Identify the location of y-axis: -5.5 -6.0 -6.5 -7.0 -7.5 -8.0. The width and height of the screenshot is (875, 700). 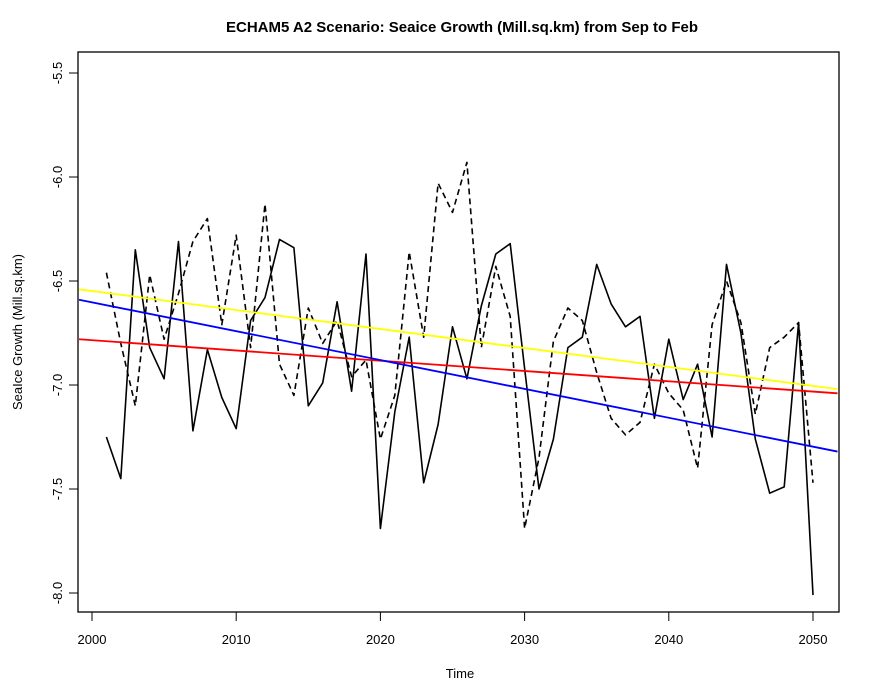
(64, 333).